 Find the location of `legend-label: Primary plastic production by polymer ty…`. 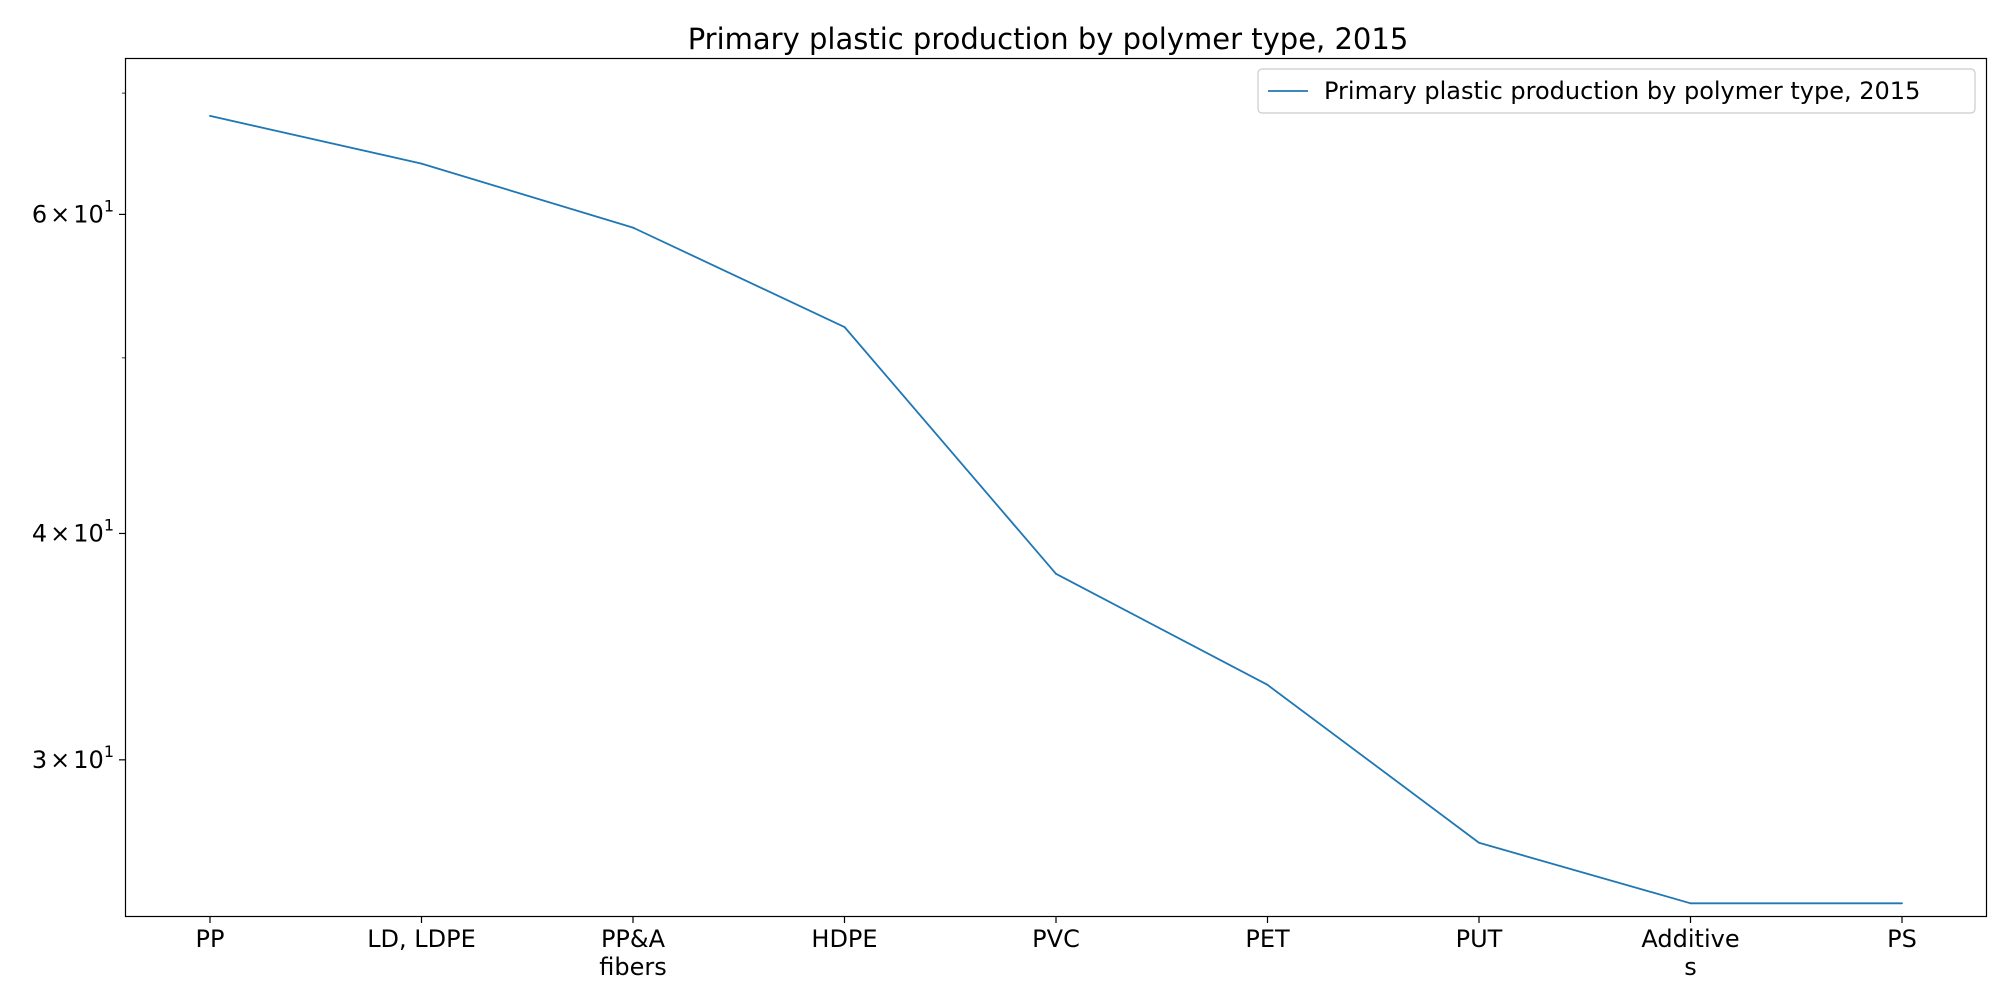

legend-label: Primary plastic production by polymer ty… is located at coordinates (1622, 91).